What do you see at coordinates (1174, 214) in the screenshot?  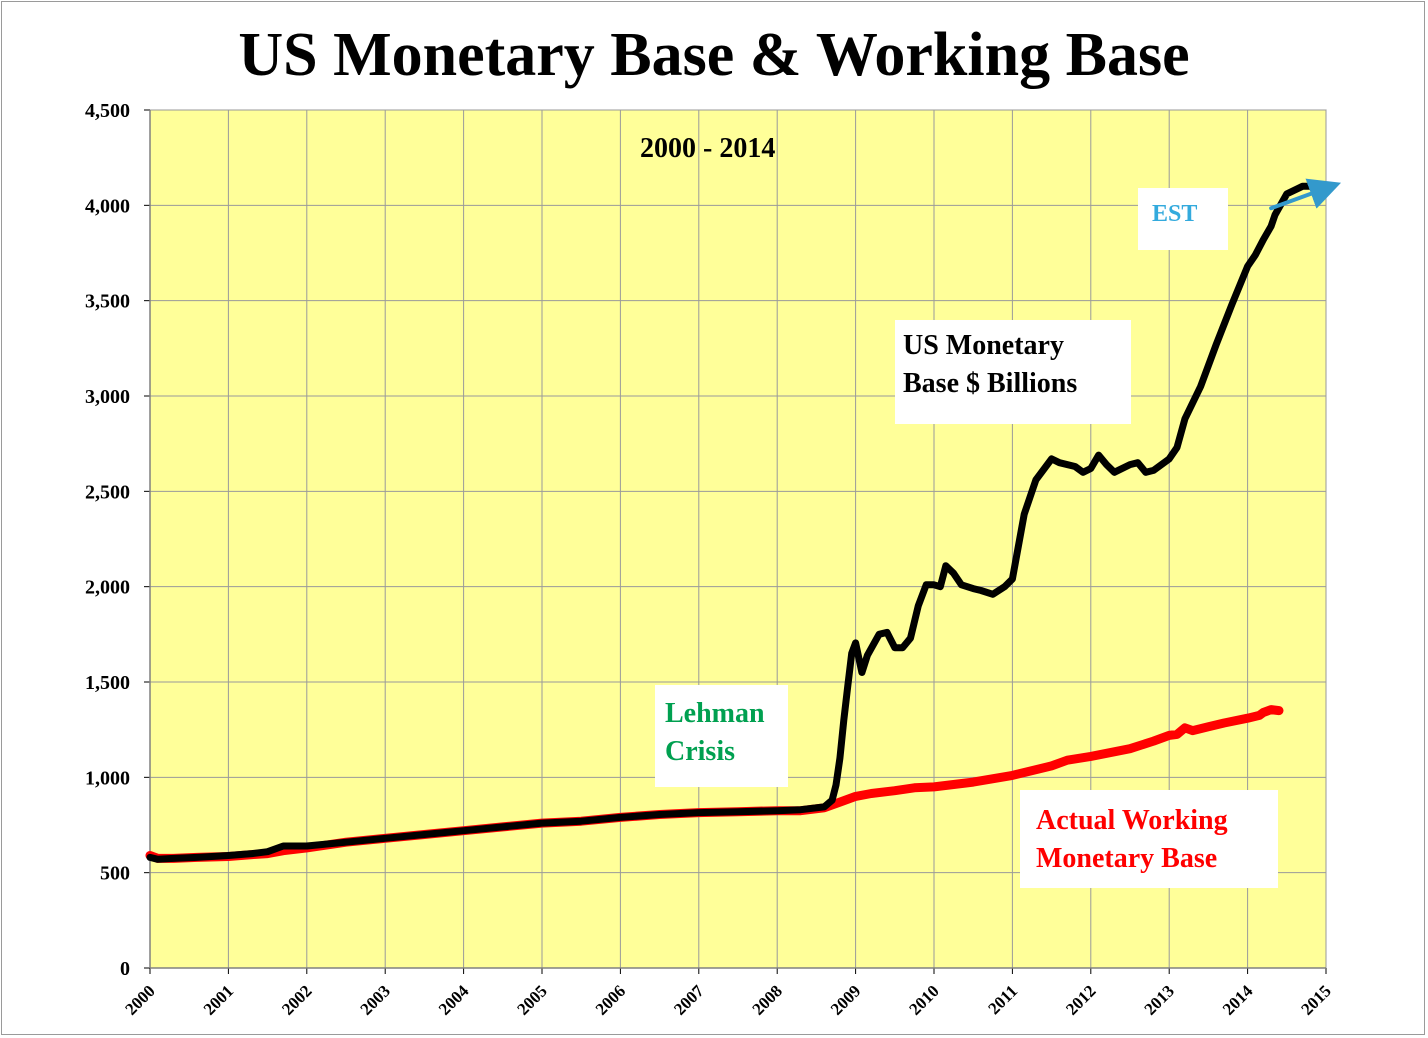 I see `est-label: EST` at bounding box center [1174, 214].